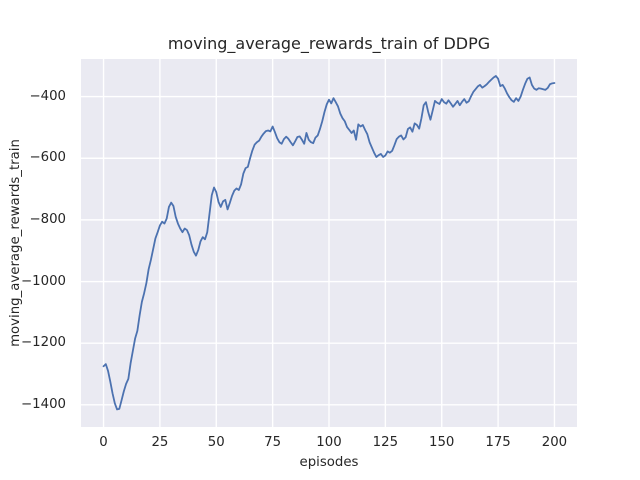 This screenshot has width=640, height=480. What do you see at coordinates (385, 442) in the screenshot?
I see `x-tick-label: 125` at bounding box center [385, 442].